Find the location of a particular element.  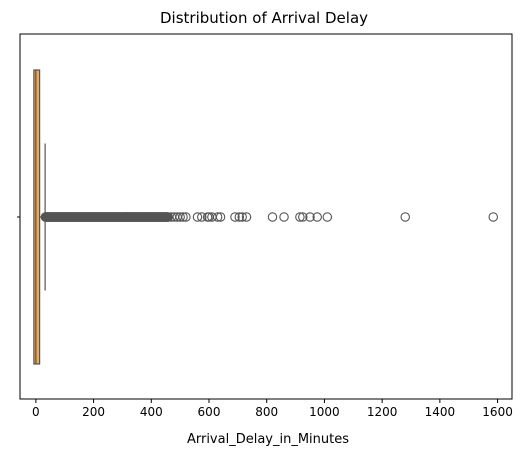

x-tick-label: 1200 is located at coordinates (382, 412).